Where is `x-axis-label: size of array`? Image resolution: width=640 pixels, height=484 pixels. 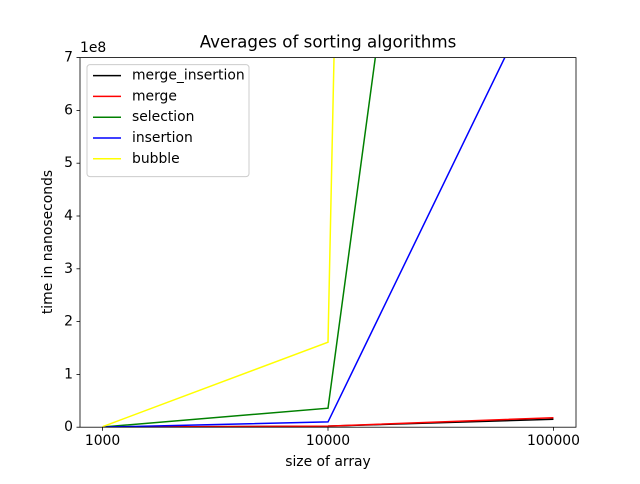
x-axis-label: size of array is located at coordinates (328, 462).